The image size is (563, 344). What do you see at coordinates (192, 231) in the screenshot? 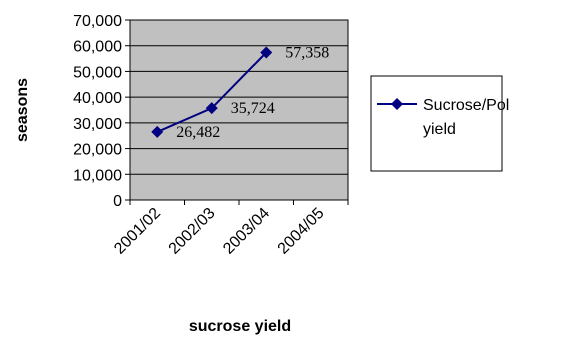
I see `x-tick-label: 2002/03` at bounding box center [192, 231].